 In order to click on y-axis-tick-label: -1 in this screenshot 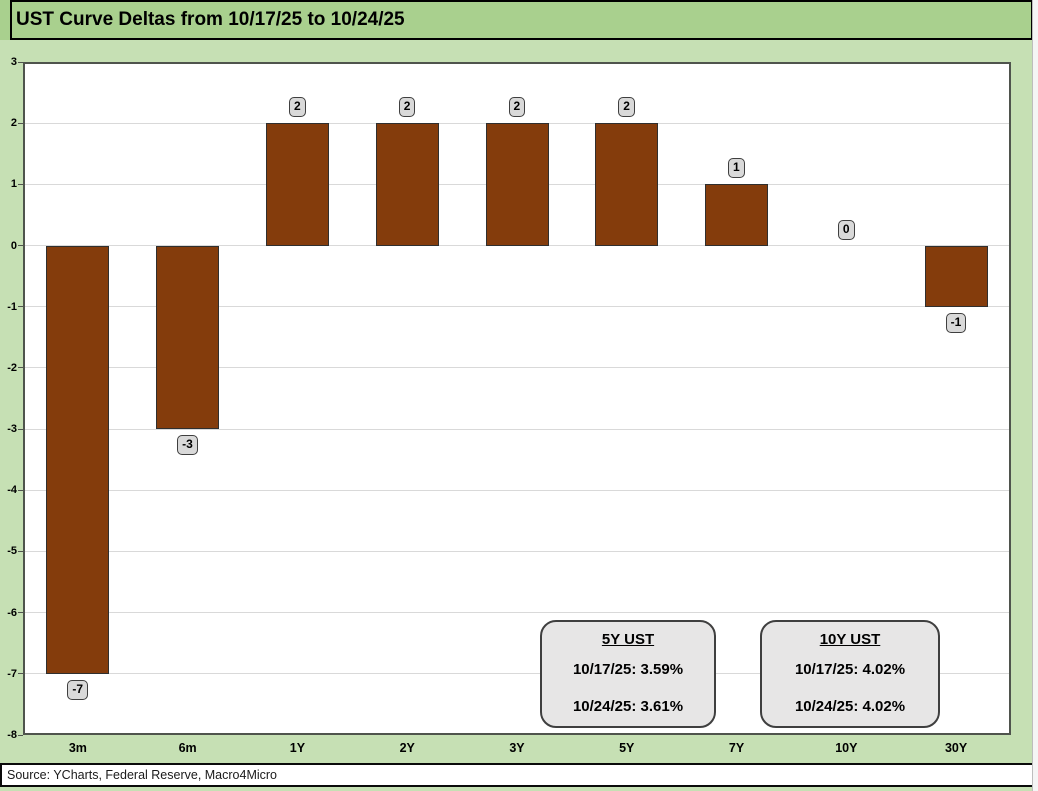, I will do `click(12, 306)`.